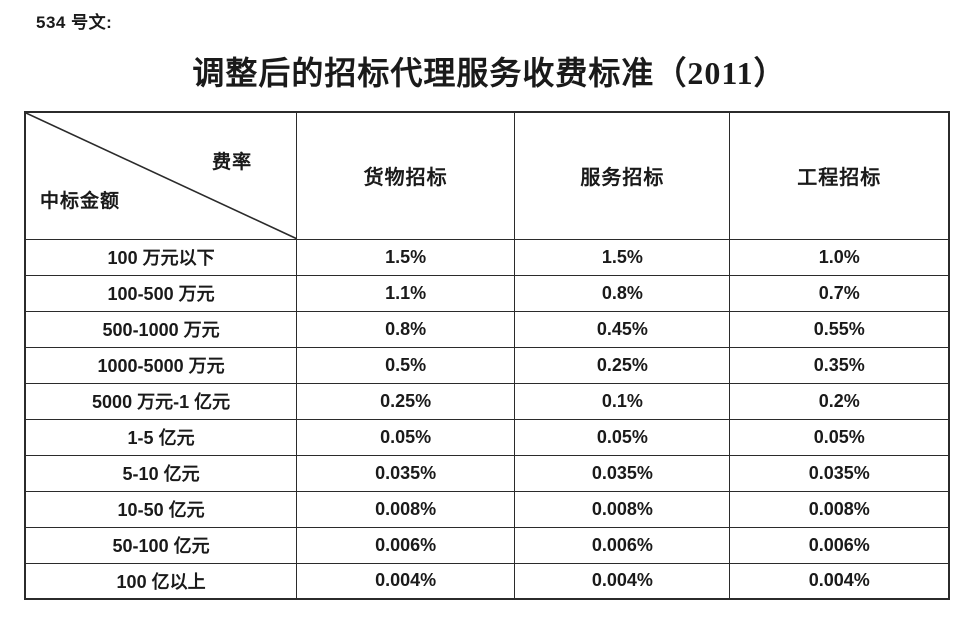 The height and width of the screenshot is (629, 979). Describe the element at coordinates (839, 329) in the screenshot. I see `fee-value-cell: 0.55%` at that location.